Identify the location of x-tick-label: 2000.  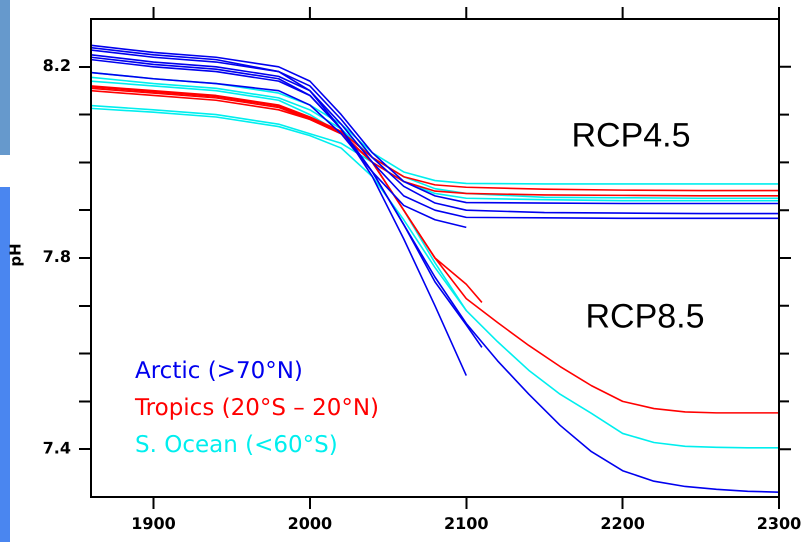
(310, 523).